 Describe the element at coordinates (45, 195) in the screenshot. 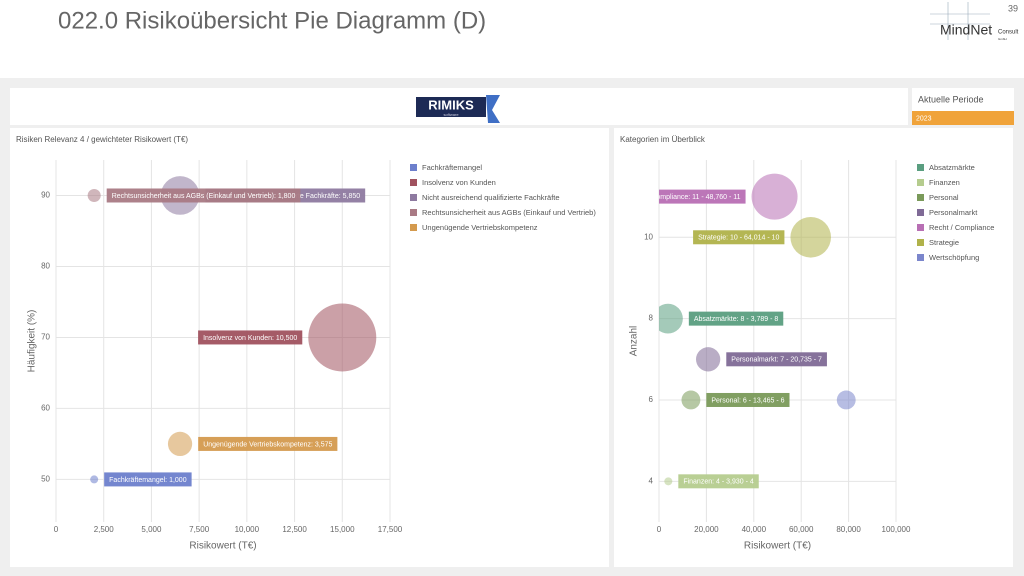

I see `y-tick-label: 90` at that location.